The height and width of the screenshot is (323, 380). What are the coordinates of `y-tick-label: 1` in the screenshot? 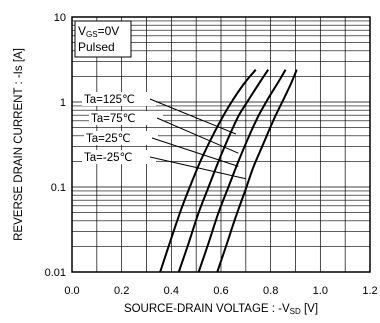 It's located at (63, 103).